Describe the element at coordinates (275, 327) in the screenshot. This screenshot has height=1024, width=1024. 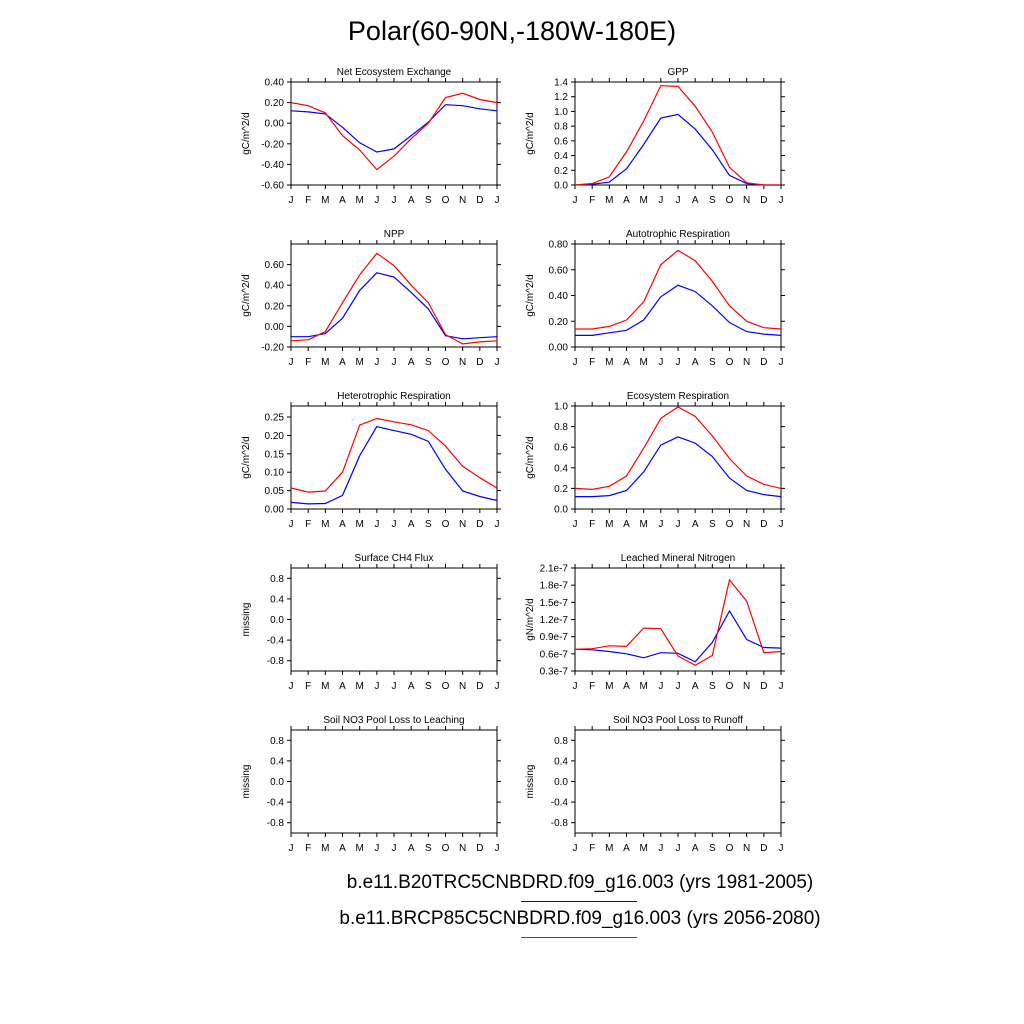
I see `y-tick-label: 0.00` at that location.